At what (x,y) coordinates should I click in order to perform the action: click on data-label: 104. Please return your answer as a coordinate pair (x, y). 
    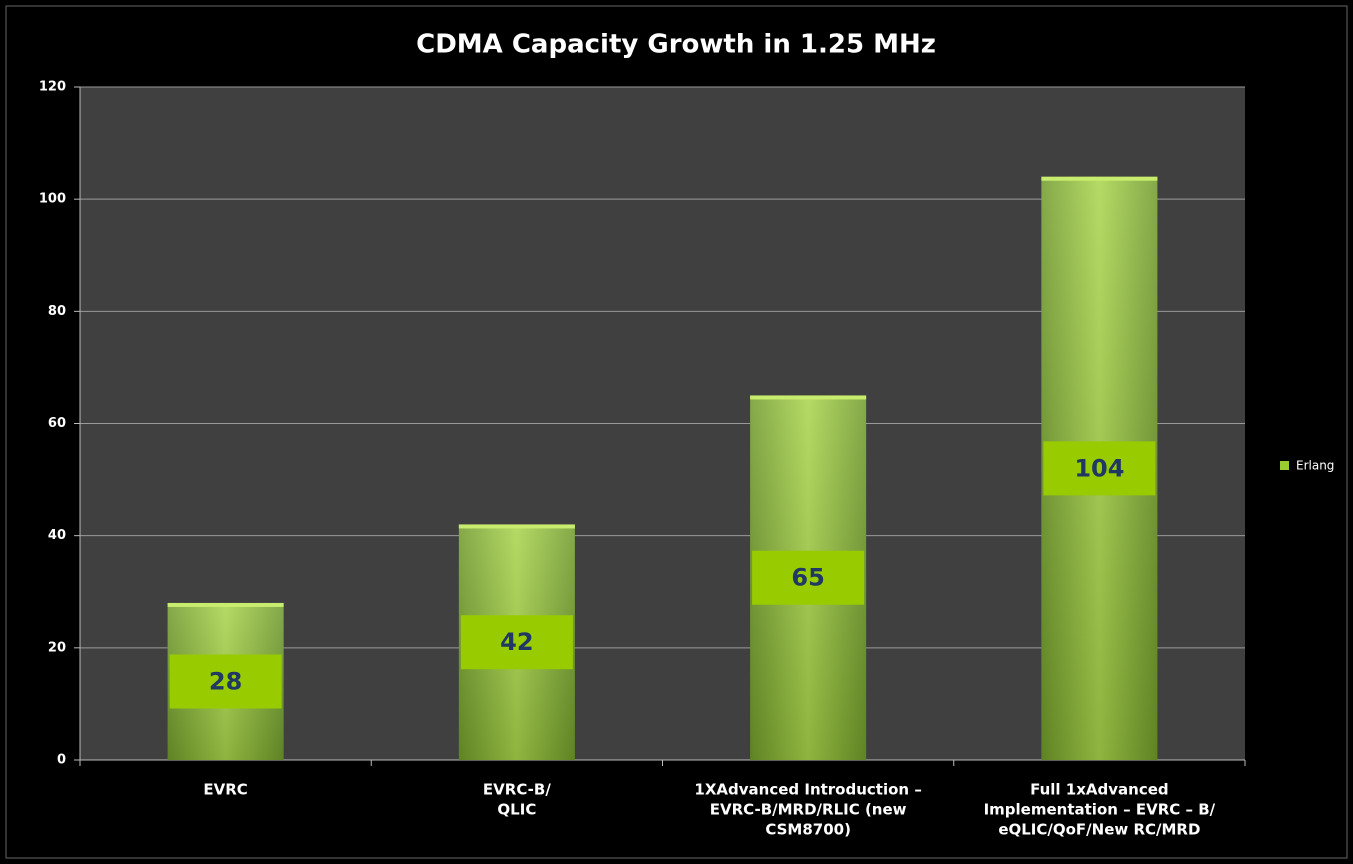
    Looking at the image, I should click on (1099, 468).